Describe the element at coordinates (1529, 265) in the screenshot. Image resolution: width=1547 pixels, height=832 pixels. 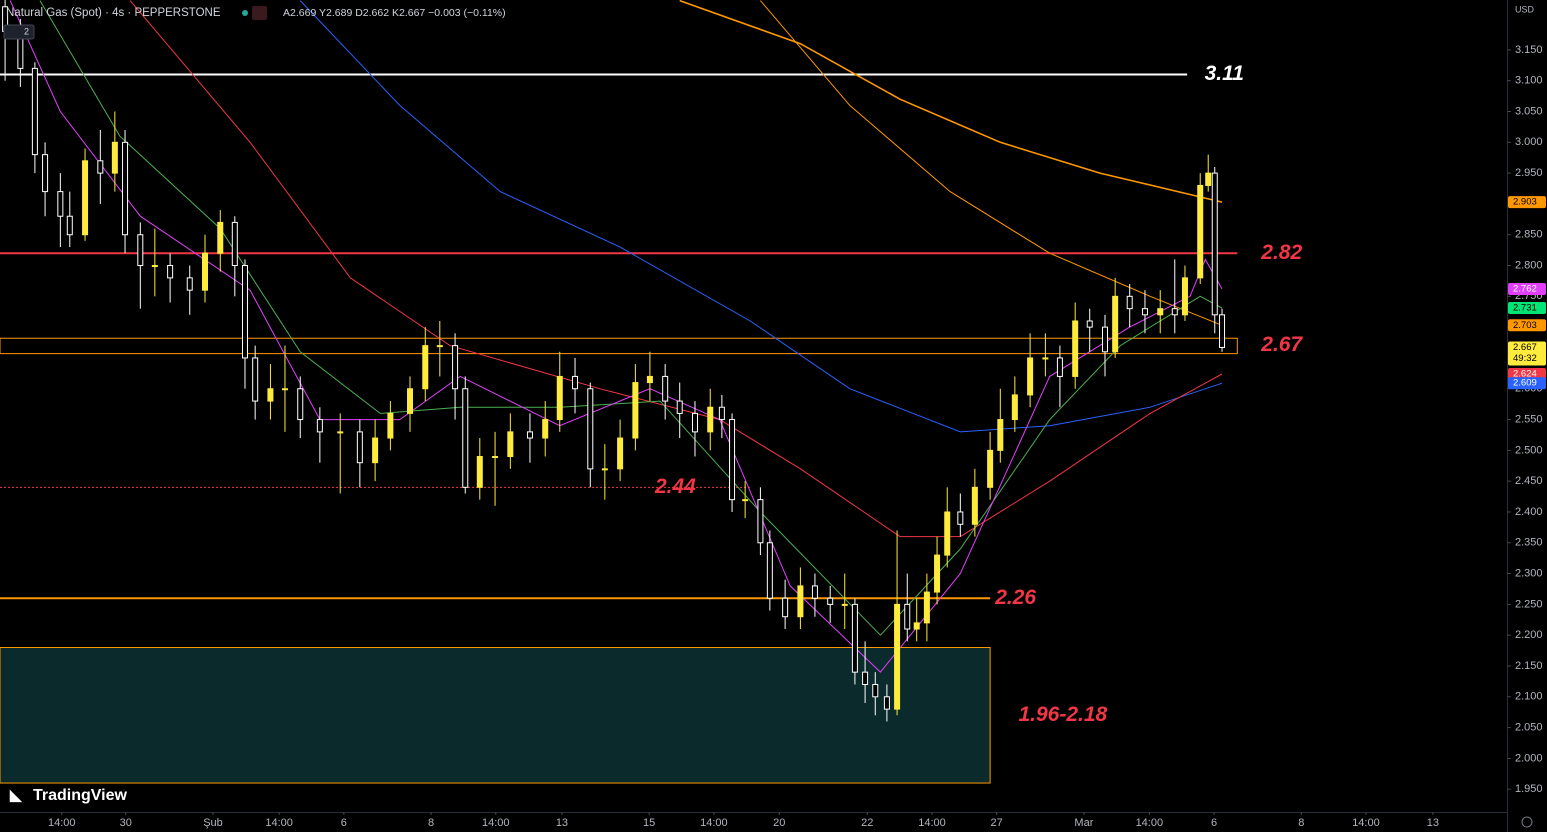
I see `y-tick-label: 2.800` at that location.